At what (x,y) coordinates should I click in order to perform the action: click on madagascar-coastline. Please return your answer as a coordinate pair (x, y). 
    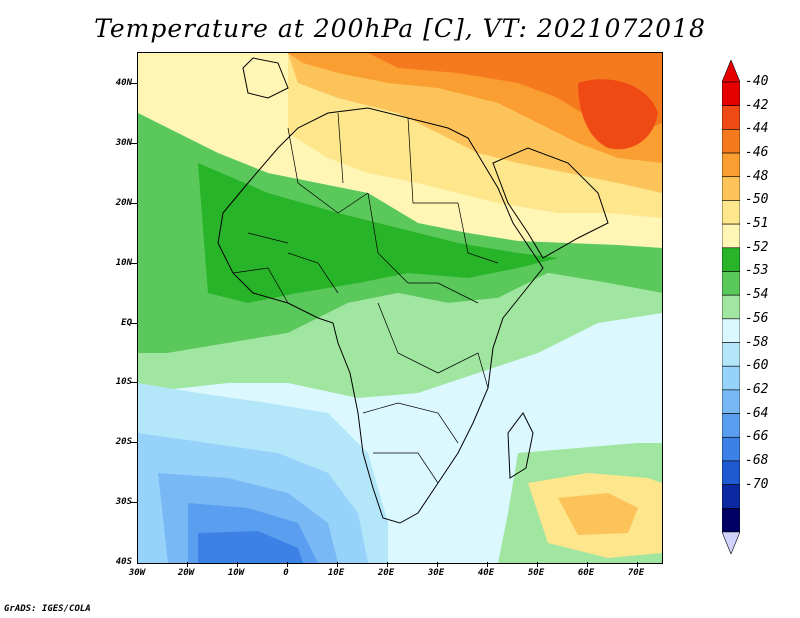
    Looking at the image, I should click on (520, 445).